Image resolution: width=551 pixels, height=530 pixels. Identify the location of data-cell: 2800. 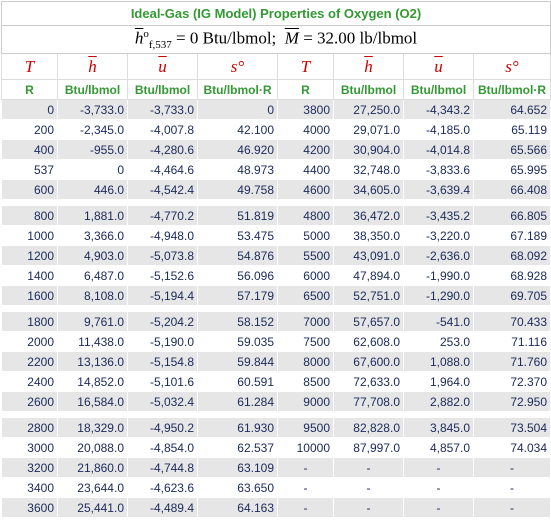
(29, 427).